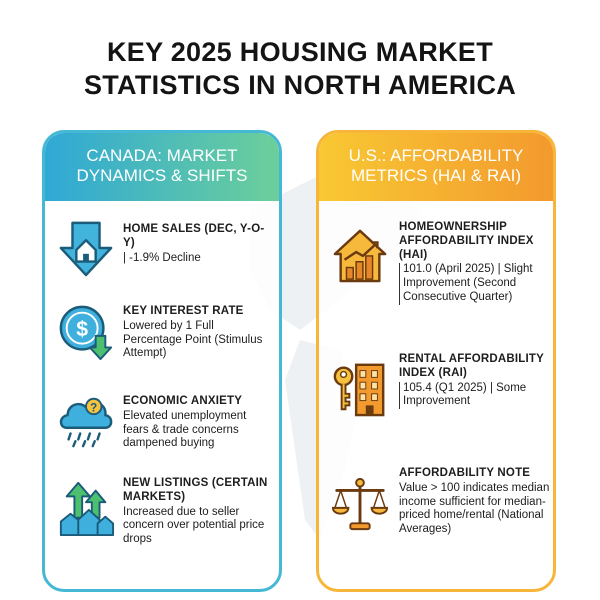 This screenshot has width=600, height=600. Describe the element at coordinates (475, 395) in the screenshot. I see `rai-desc: 105.4 (Q1 2025) | Some Improvement` at that location.